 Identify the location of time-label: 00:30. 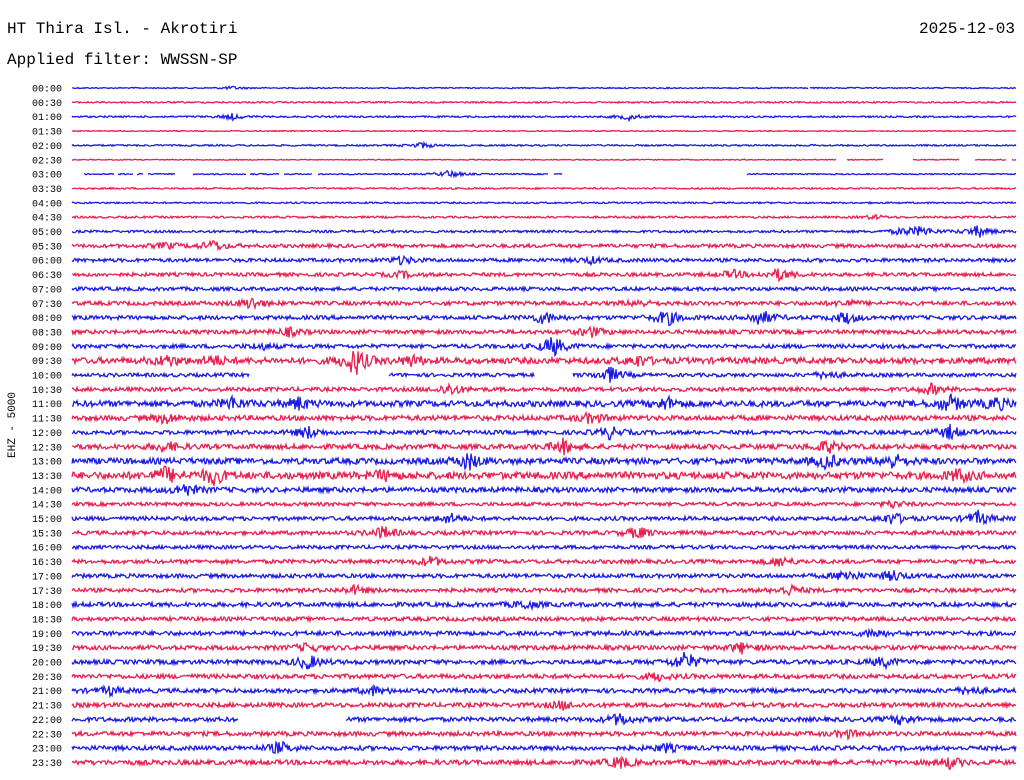
(47, 104).